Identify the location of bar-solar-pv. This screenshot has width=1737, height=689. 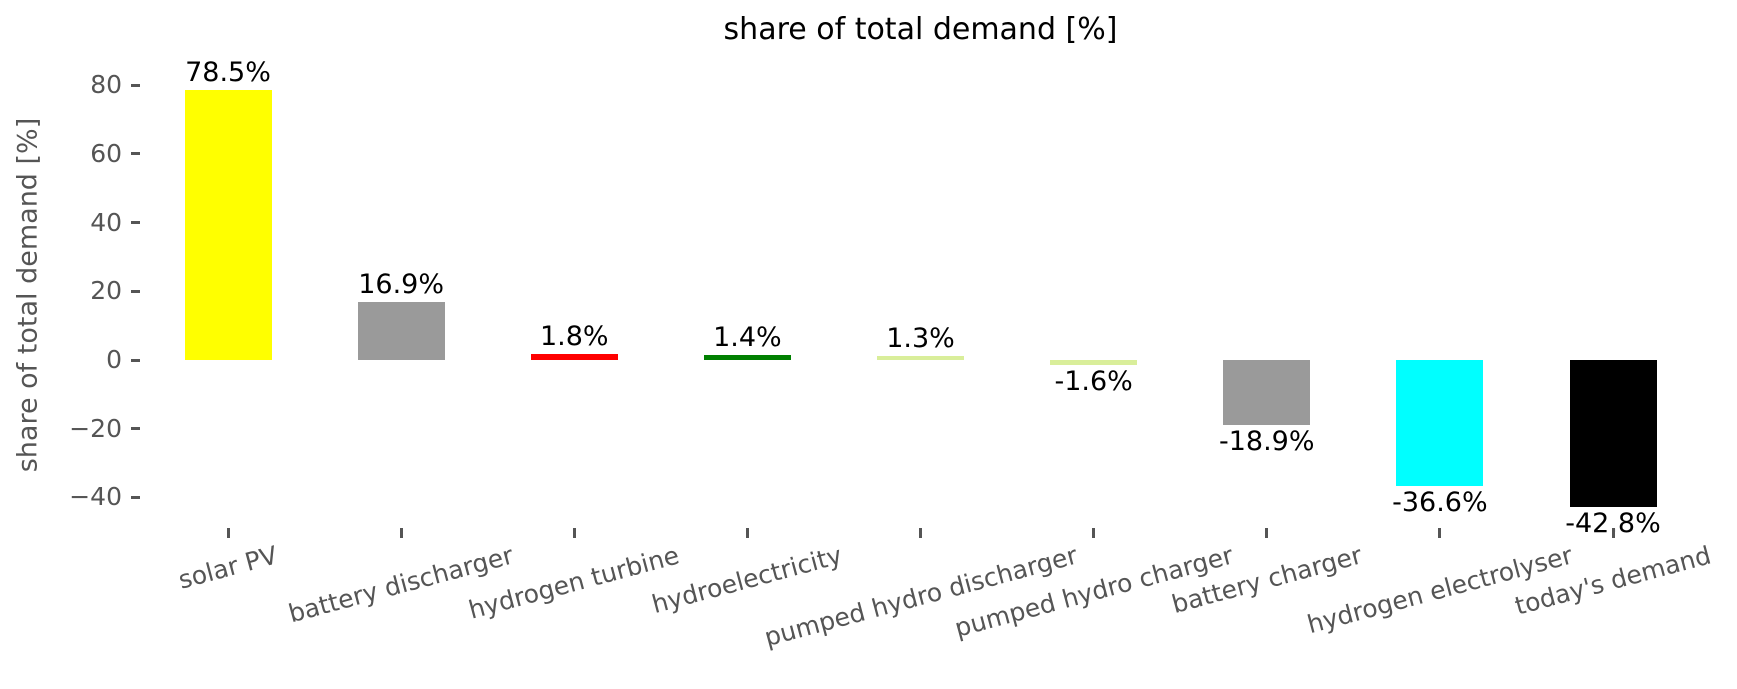
(228, 225).